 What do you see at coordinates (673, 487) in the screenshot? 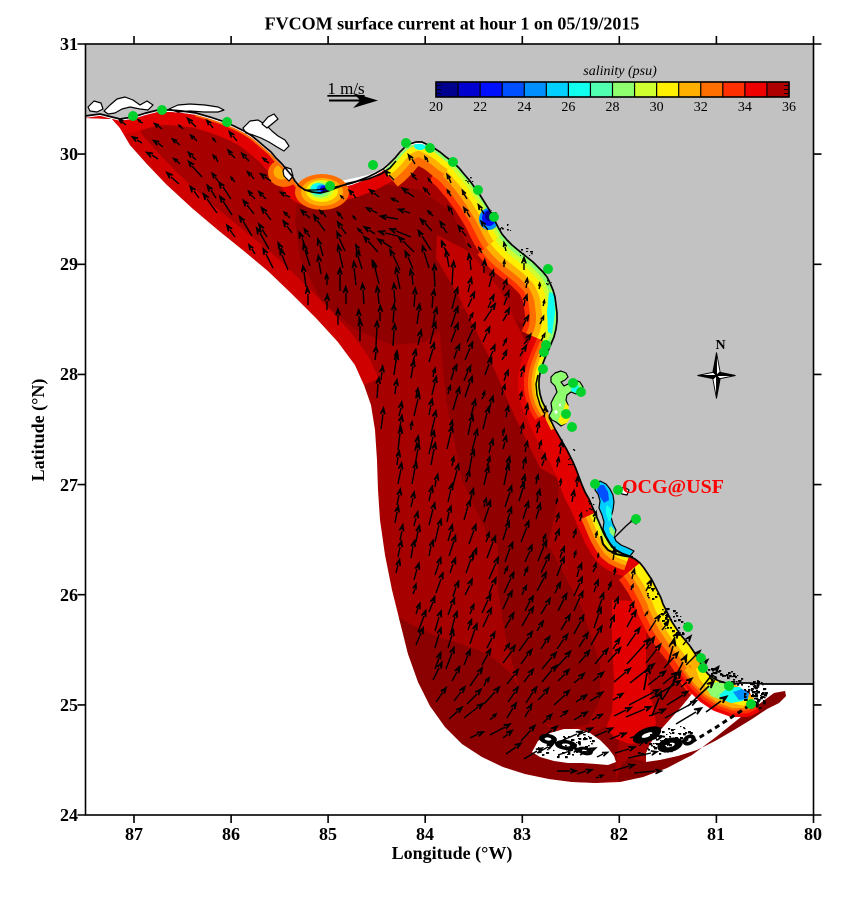
I see `svg-text: OCG@USF` at bounding box center [673, 487].